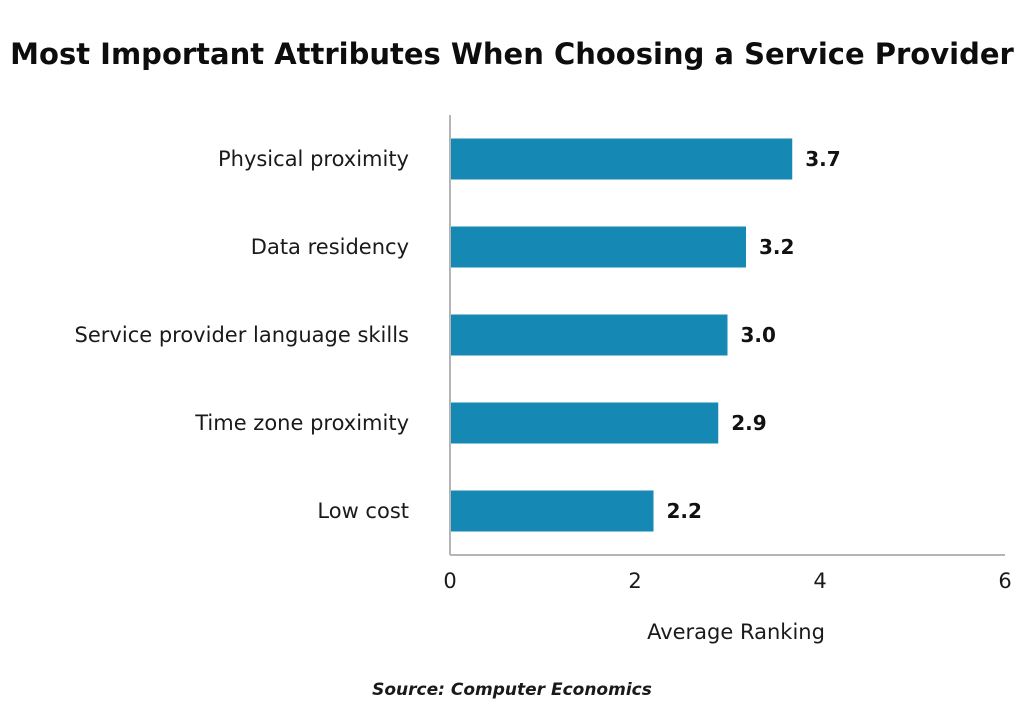 This screenshot has height=707, width=1024. Describe the element at coordinates (684, 511) in the screenshot. I see `value-label-low-cost: 2.2` at that location.